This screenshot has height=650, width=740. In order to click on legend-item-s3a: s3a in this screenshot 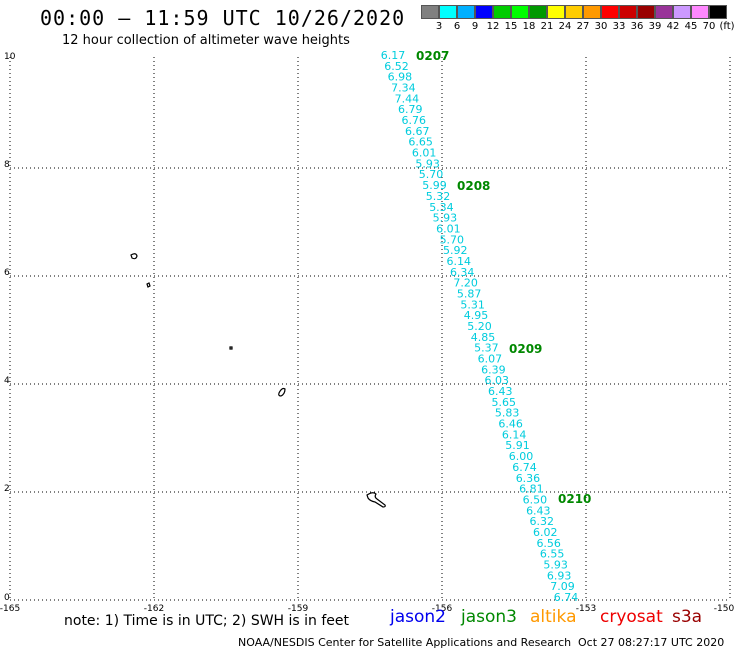, I will do `click(687, 617)`.